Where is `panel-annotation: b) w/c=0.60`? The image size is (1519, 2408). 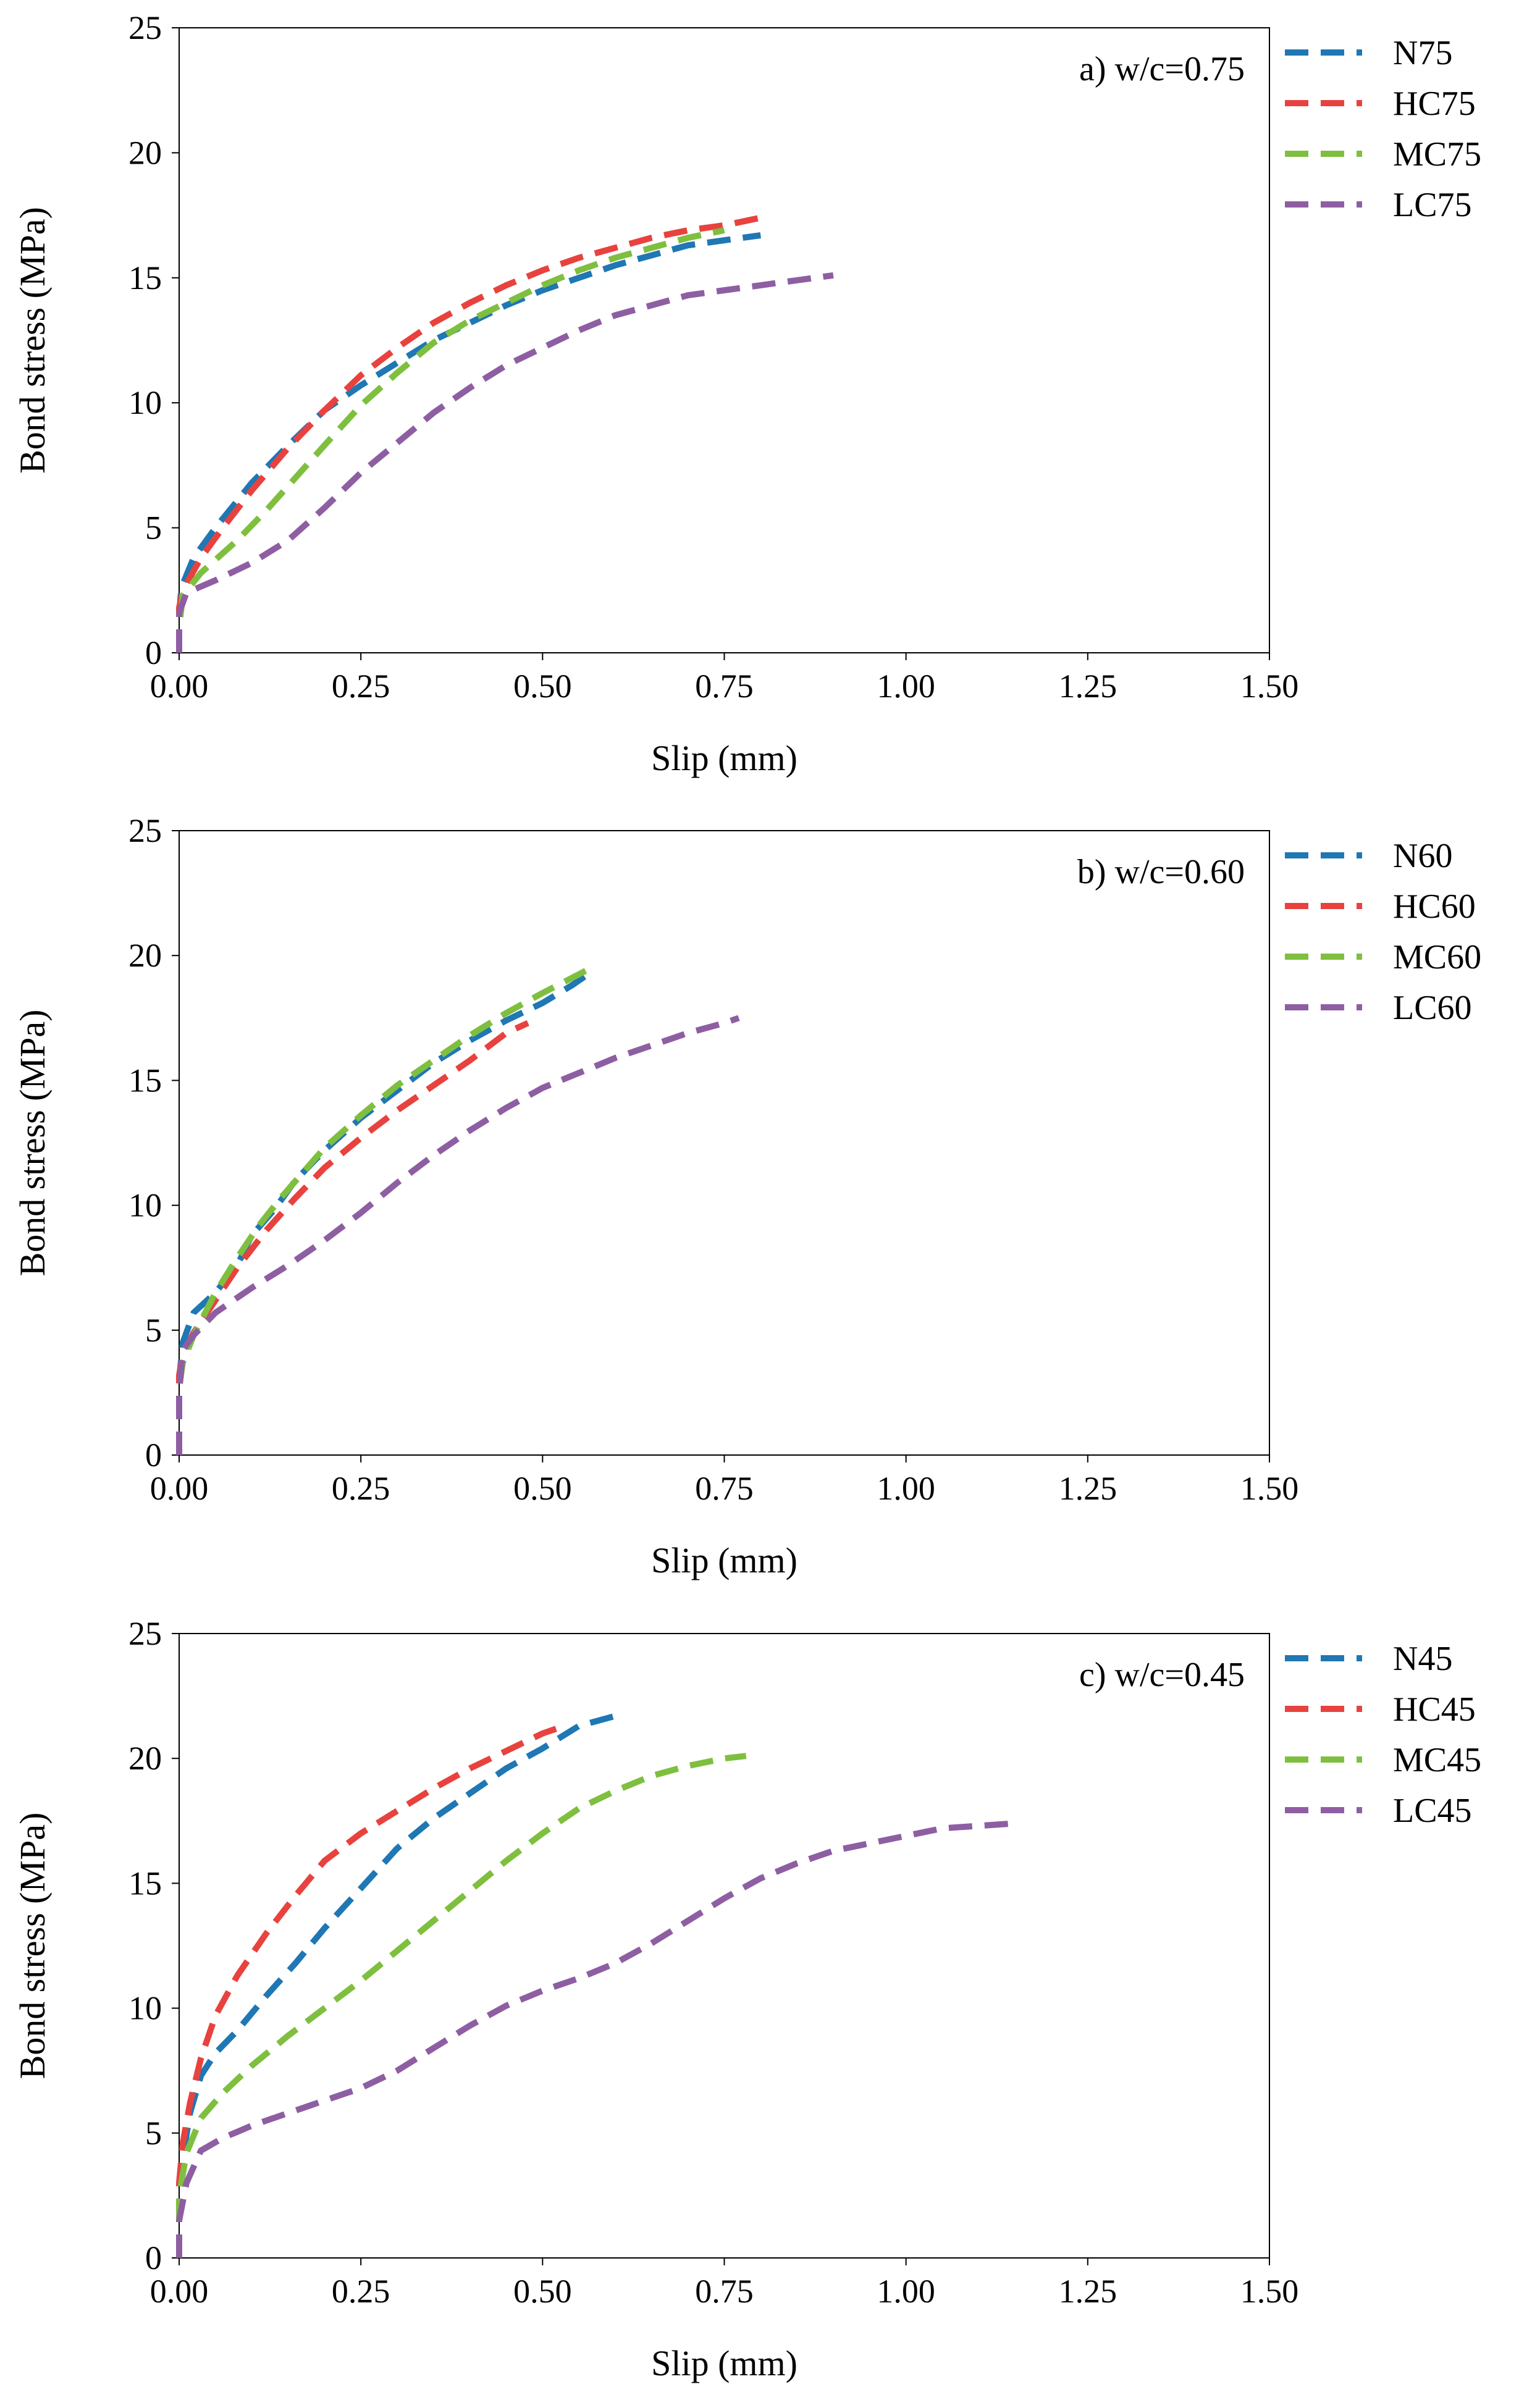
panel-annotation: b) w/c=0.60 is located at coordinates (1161, 872).